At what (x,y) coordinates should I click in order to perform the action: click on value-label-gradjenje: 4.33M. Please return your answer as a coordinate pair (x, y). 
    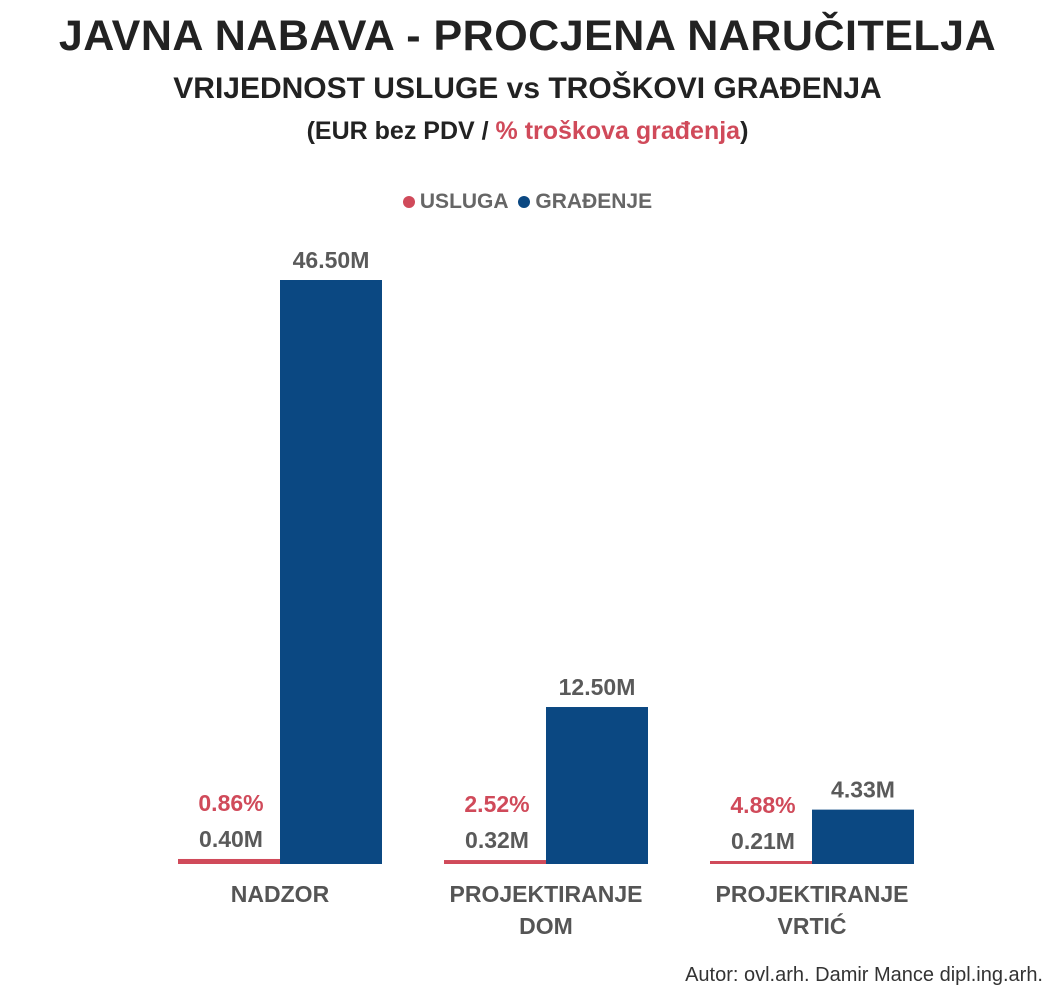
    Looking at the image, I should click on (863, 790).